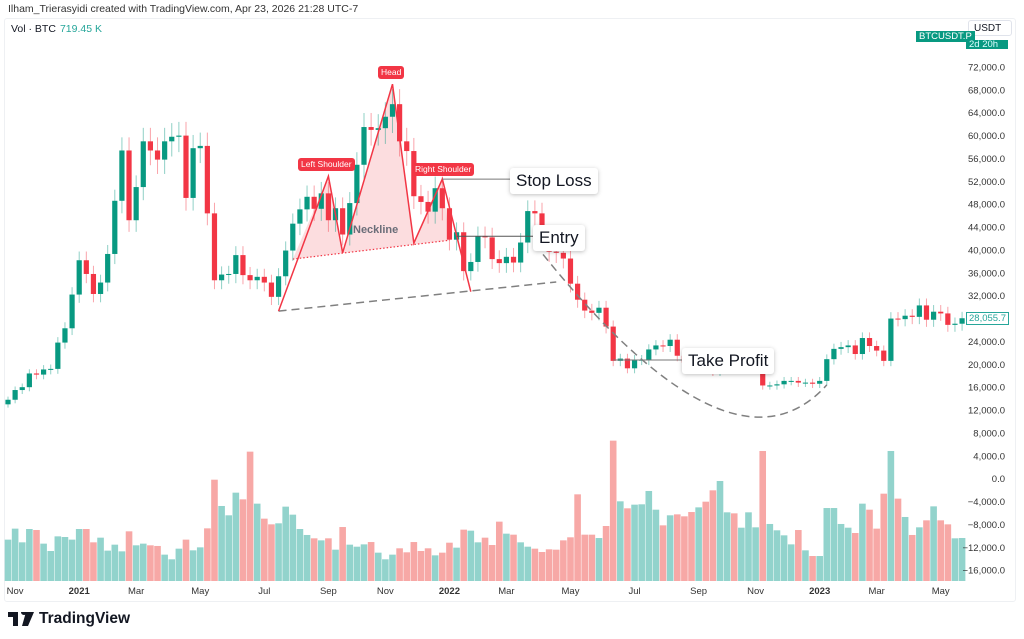 This screenshot has height=639, width=1024. Describe the element at coordinates (728, 361) in the screenshot. I see `take-profit-label: Take Profit` at that location.